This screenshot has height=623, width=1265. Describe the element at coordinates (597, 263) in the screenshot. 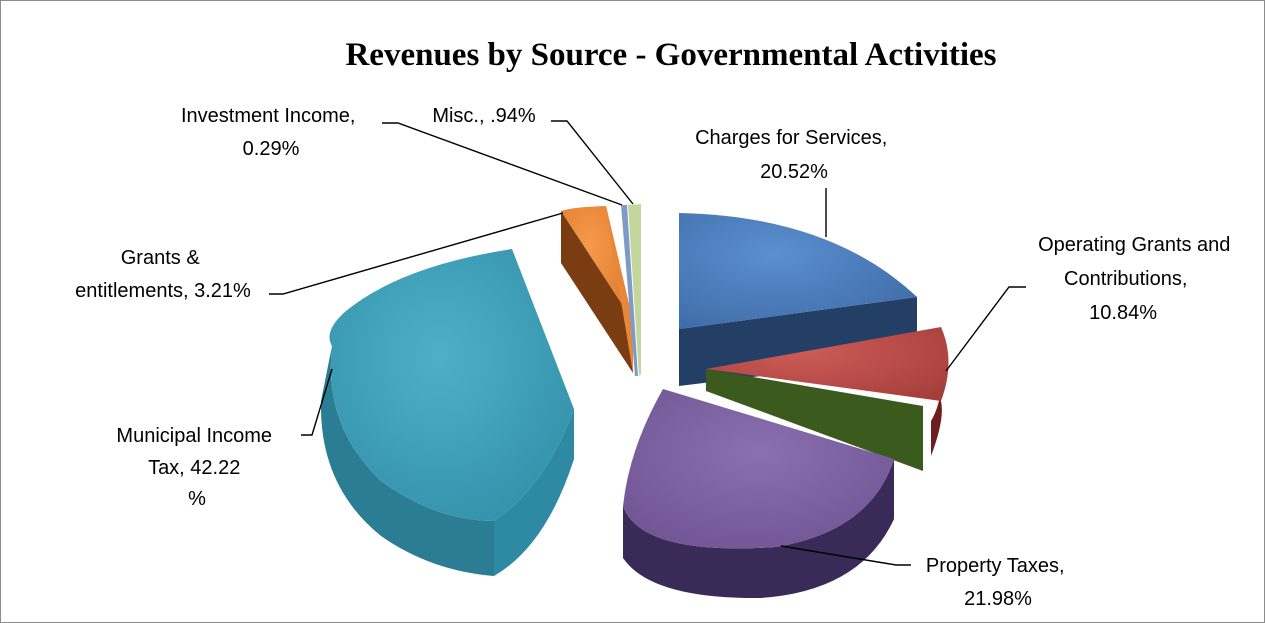

I see `slice-grants-entitlements` at that location.